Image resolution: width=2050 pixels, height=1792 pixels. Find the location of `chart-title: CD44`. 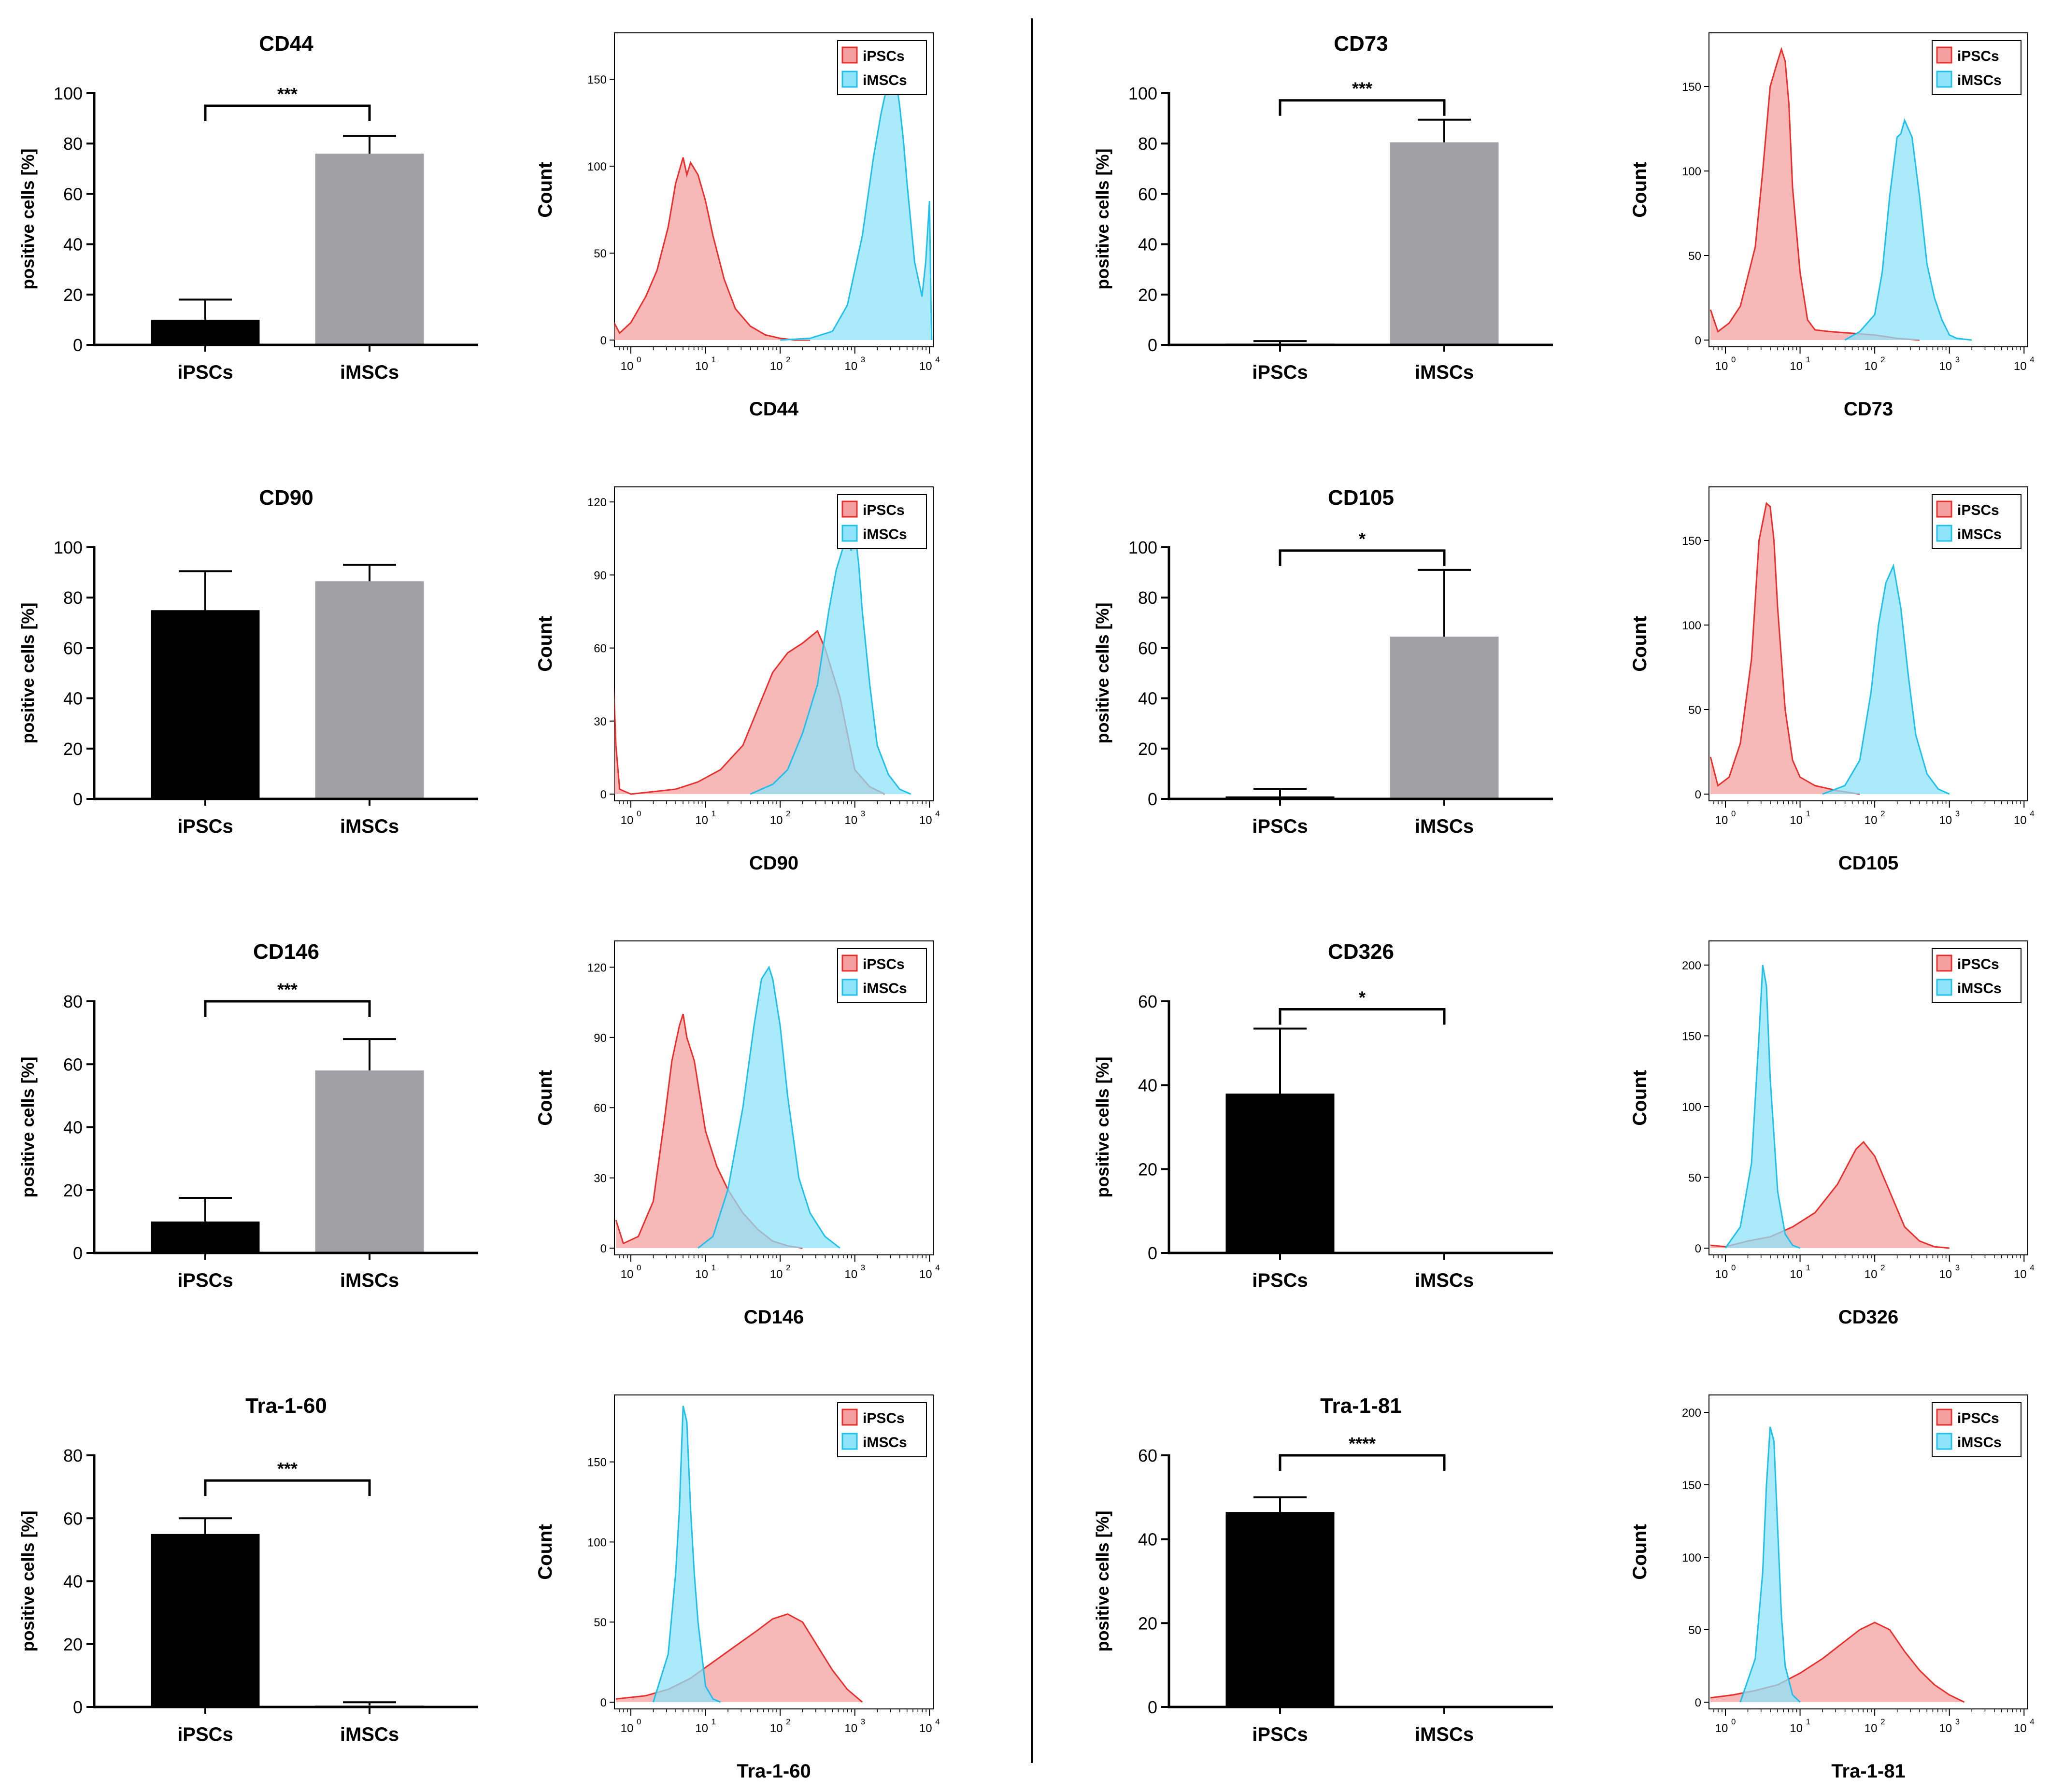

chart-title: CD44 is located at coordinates (286, 44).